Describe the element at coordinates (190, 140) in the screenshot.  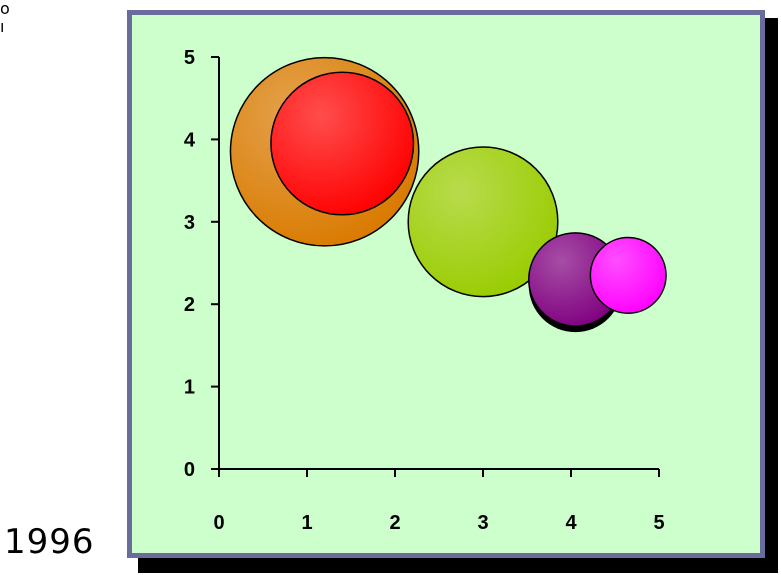
I see `y-tick-label: 4` at that location.